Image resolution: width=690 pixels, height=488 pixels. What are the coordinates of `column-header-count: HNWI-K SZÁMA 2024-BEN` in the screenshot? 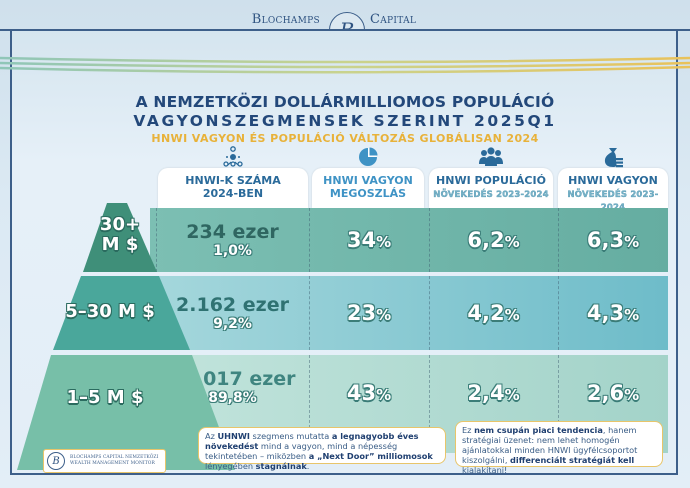 It's located at (233, 177).